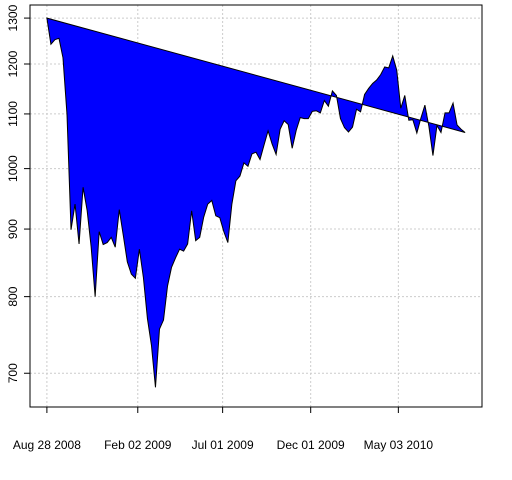  Describe the element at coordinates (13, 168) in the screenshot. I see `y-tick-label: 1000` at that location.